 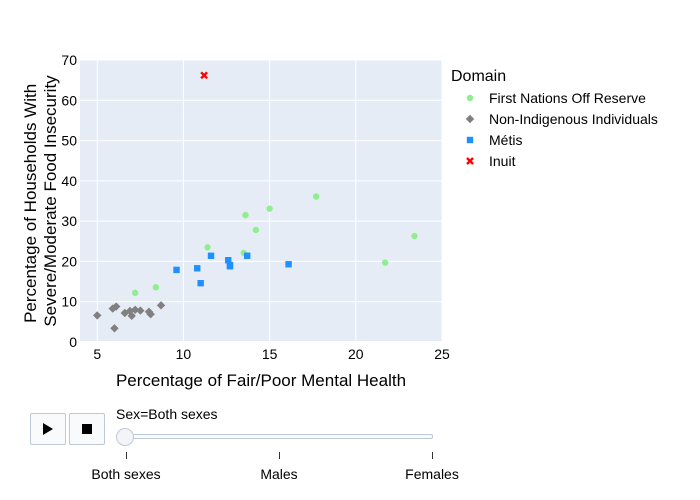 I want to click on x-tick-label: 15, so click(x=270, y=354).